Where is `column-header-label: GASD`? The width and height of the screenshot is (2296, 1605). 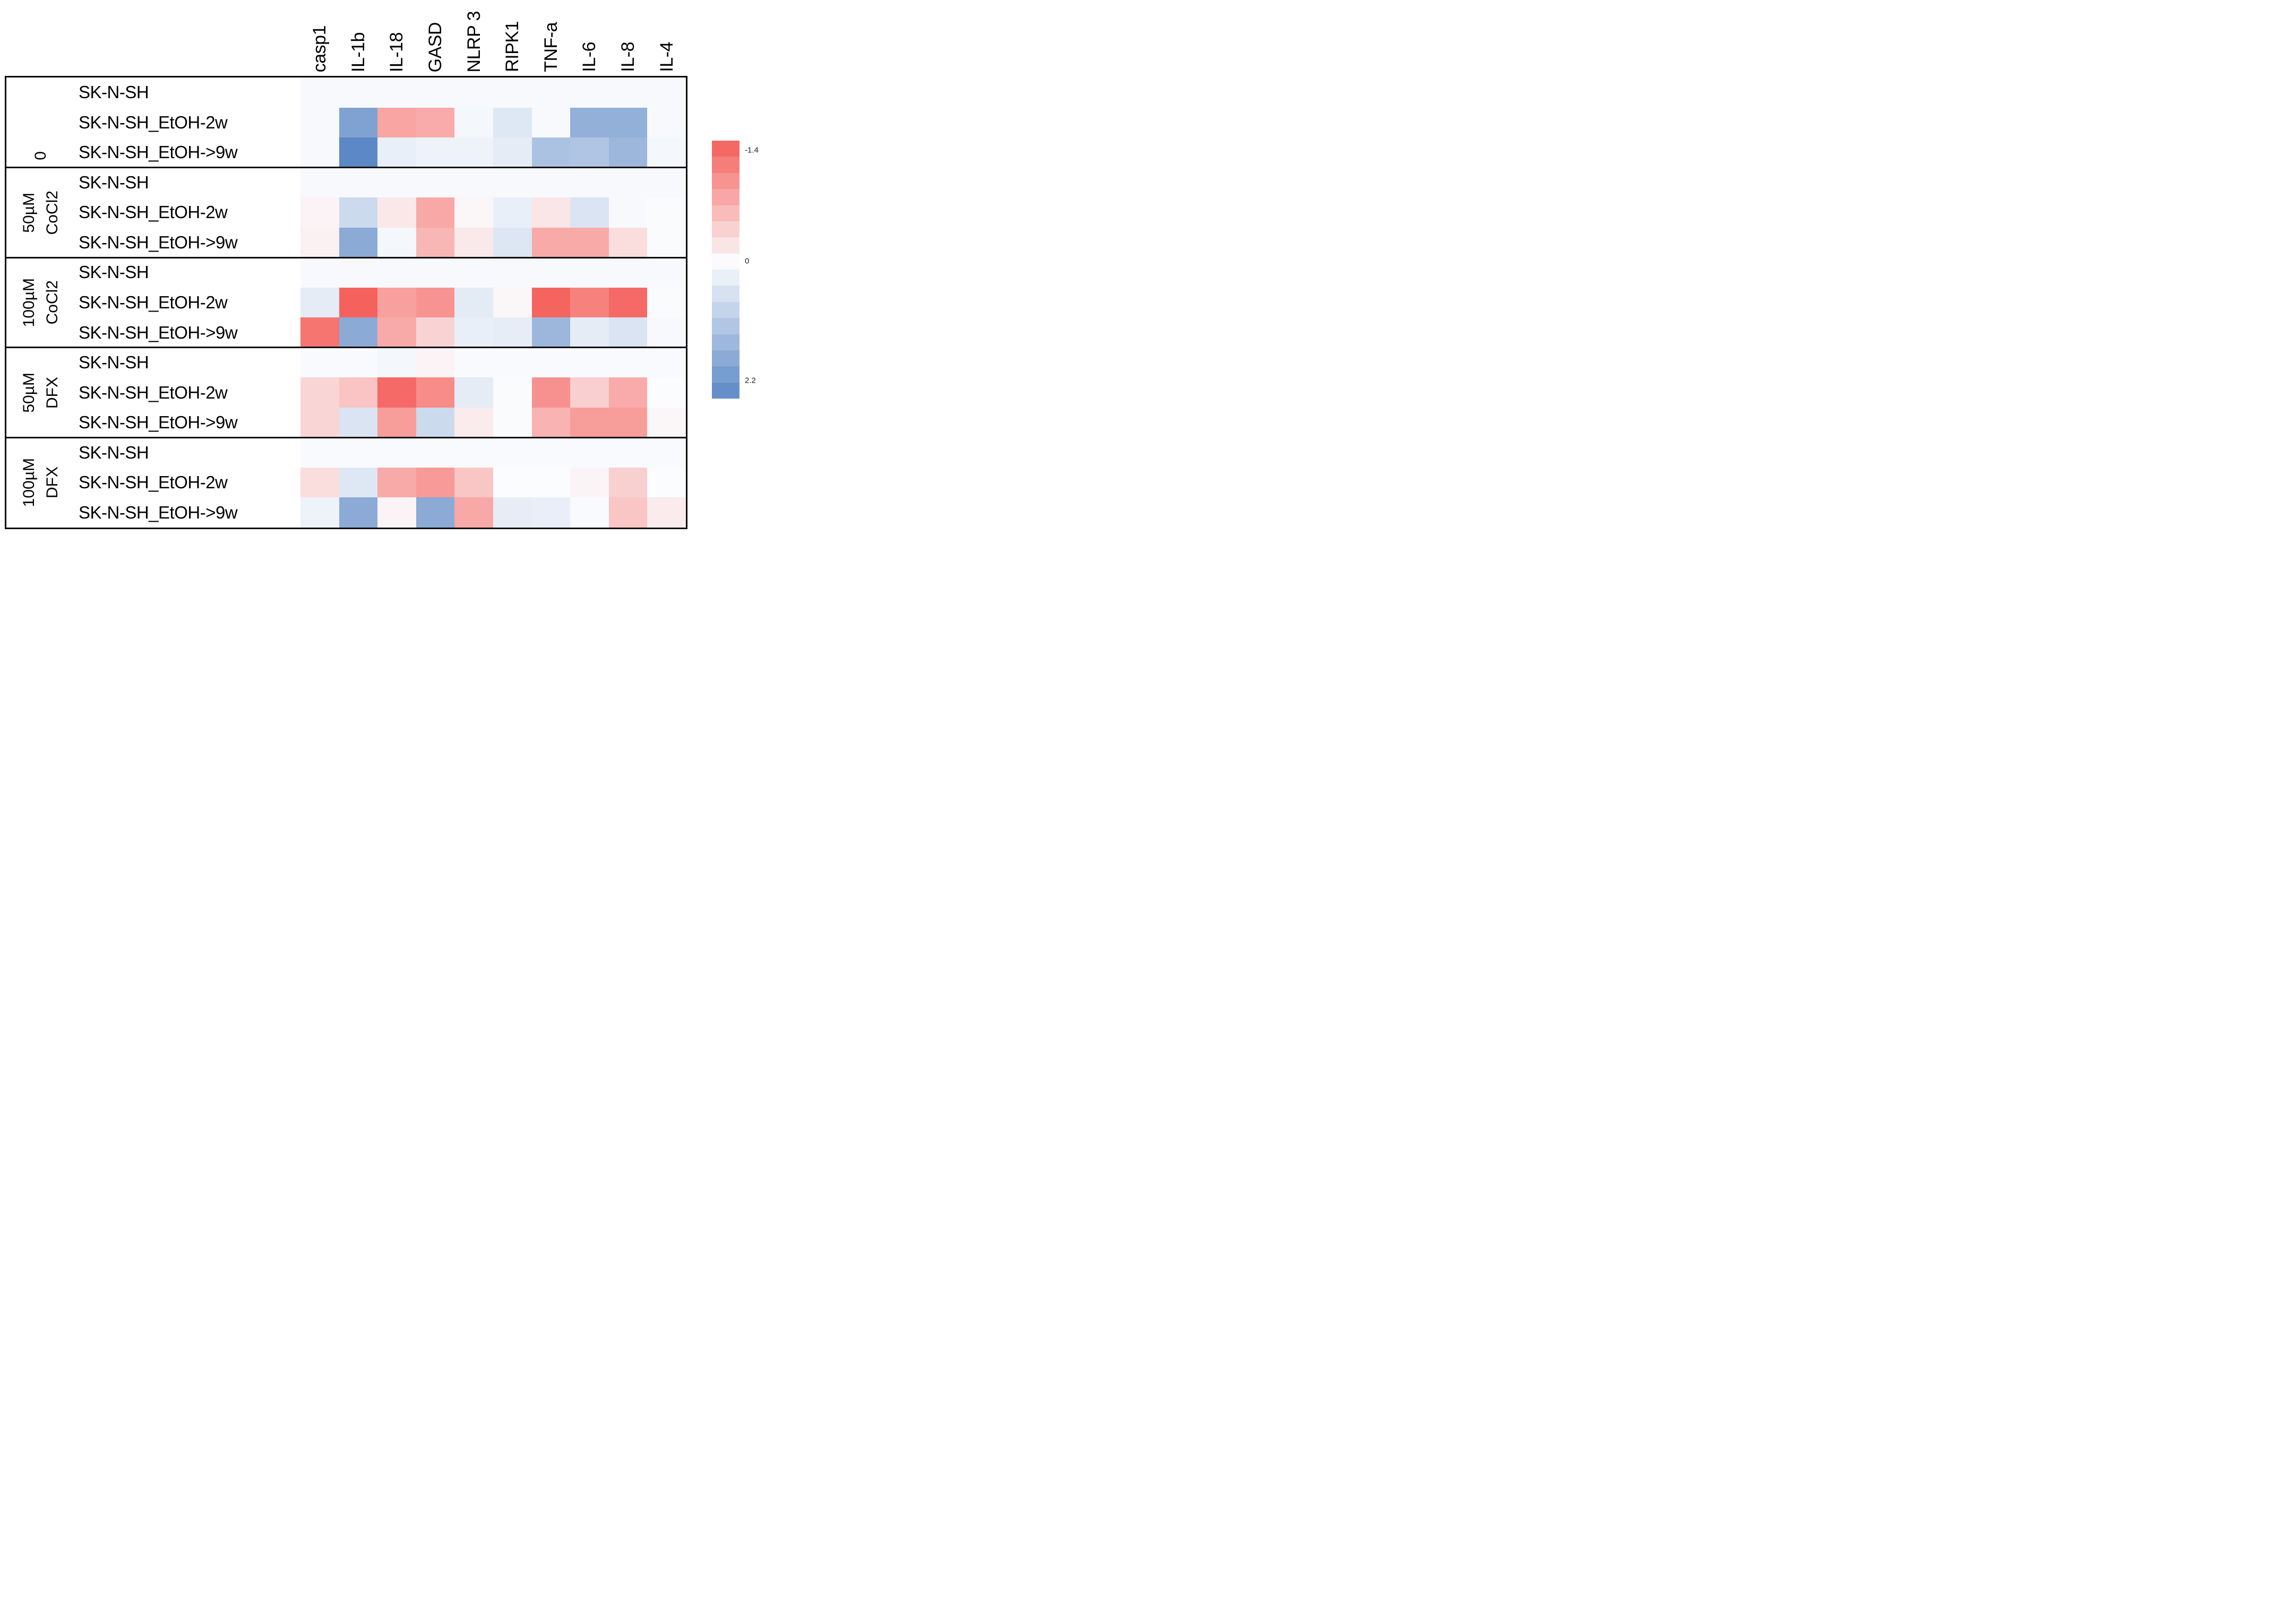
column-header-label: GASD is located at coordinates (435, 47).